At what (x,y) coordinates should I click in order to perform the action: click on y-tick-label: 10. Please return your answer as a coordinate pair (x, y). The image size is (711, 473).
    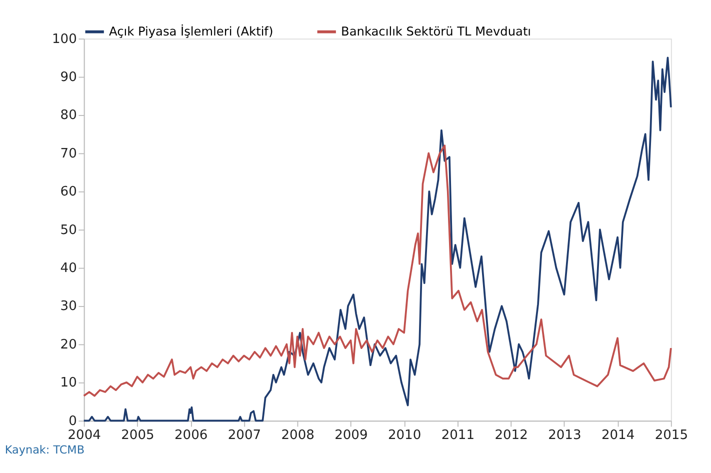
    Looking at the image, I should click on (68, 383).